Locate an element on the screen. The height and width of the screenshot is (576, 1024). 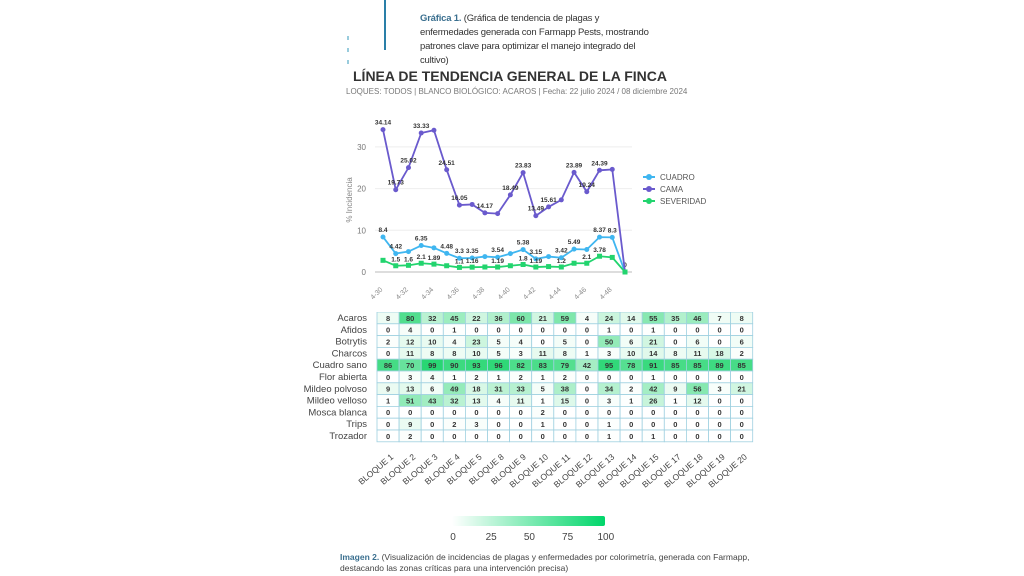
cell-value: 11 is located at coordinates (697, 353).